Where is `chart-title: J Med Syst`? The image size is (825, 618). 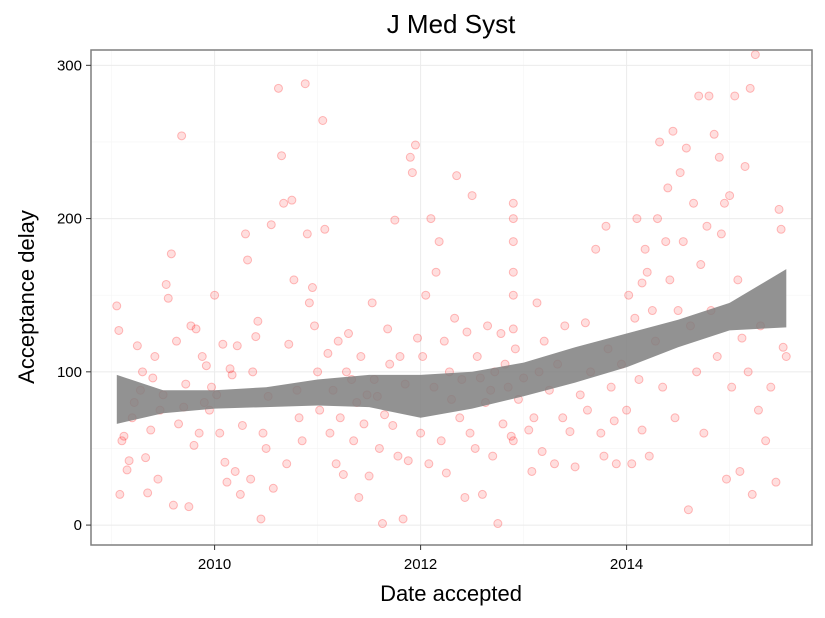
chart-title: J Med Syst is located at coordinates (451, 24).